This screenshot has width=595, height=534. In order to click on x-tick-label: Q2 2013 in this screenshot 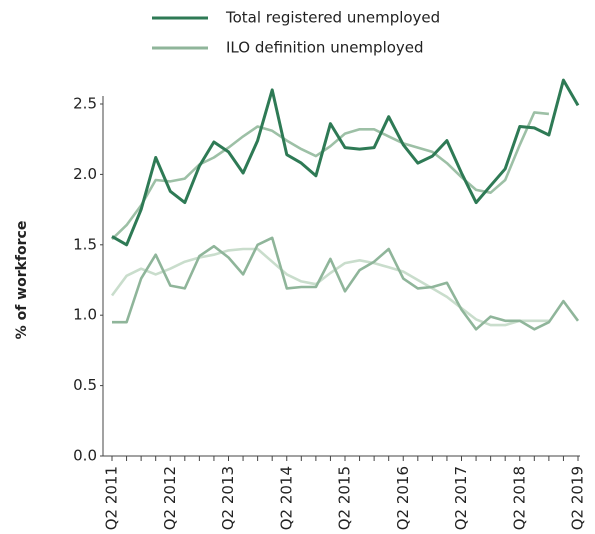, I will do `click(228, 498)`.